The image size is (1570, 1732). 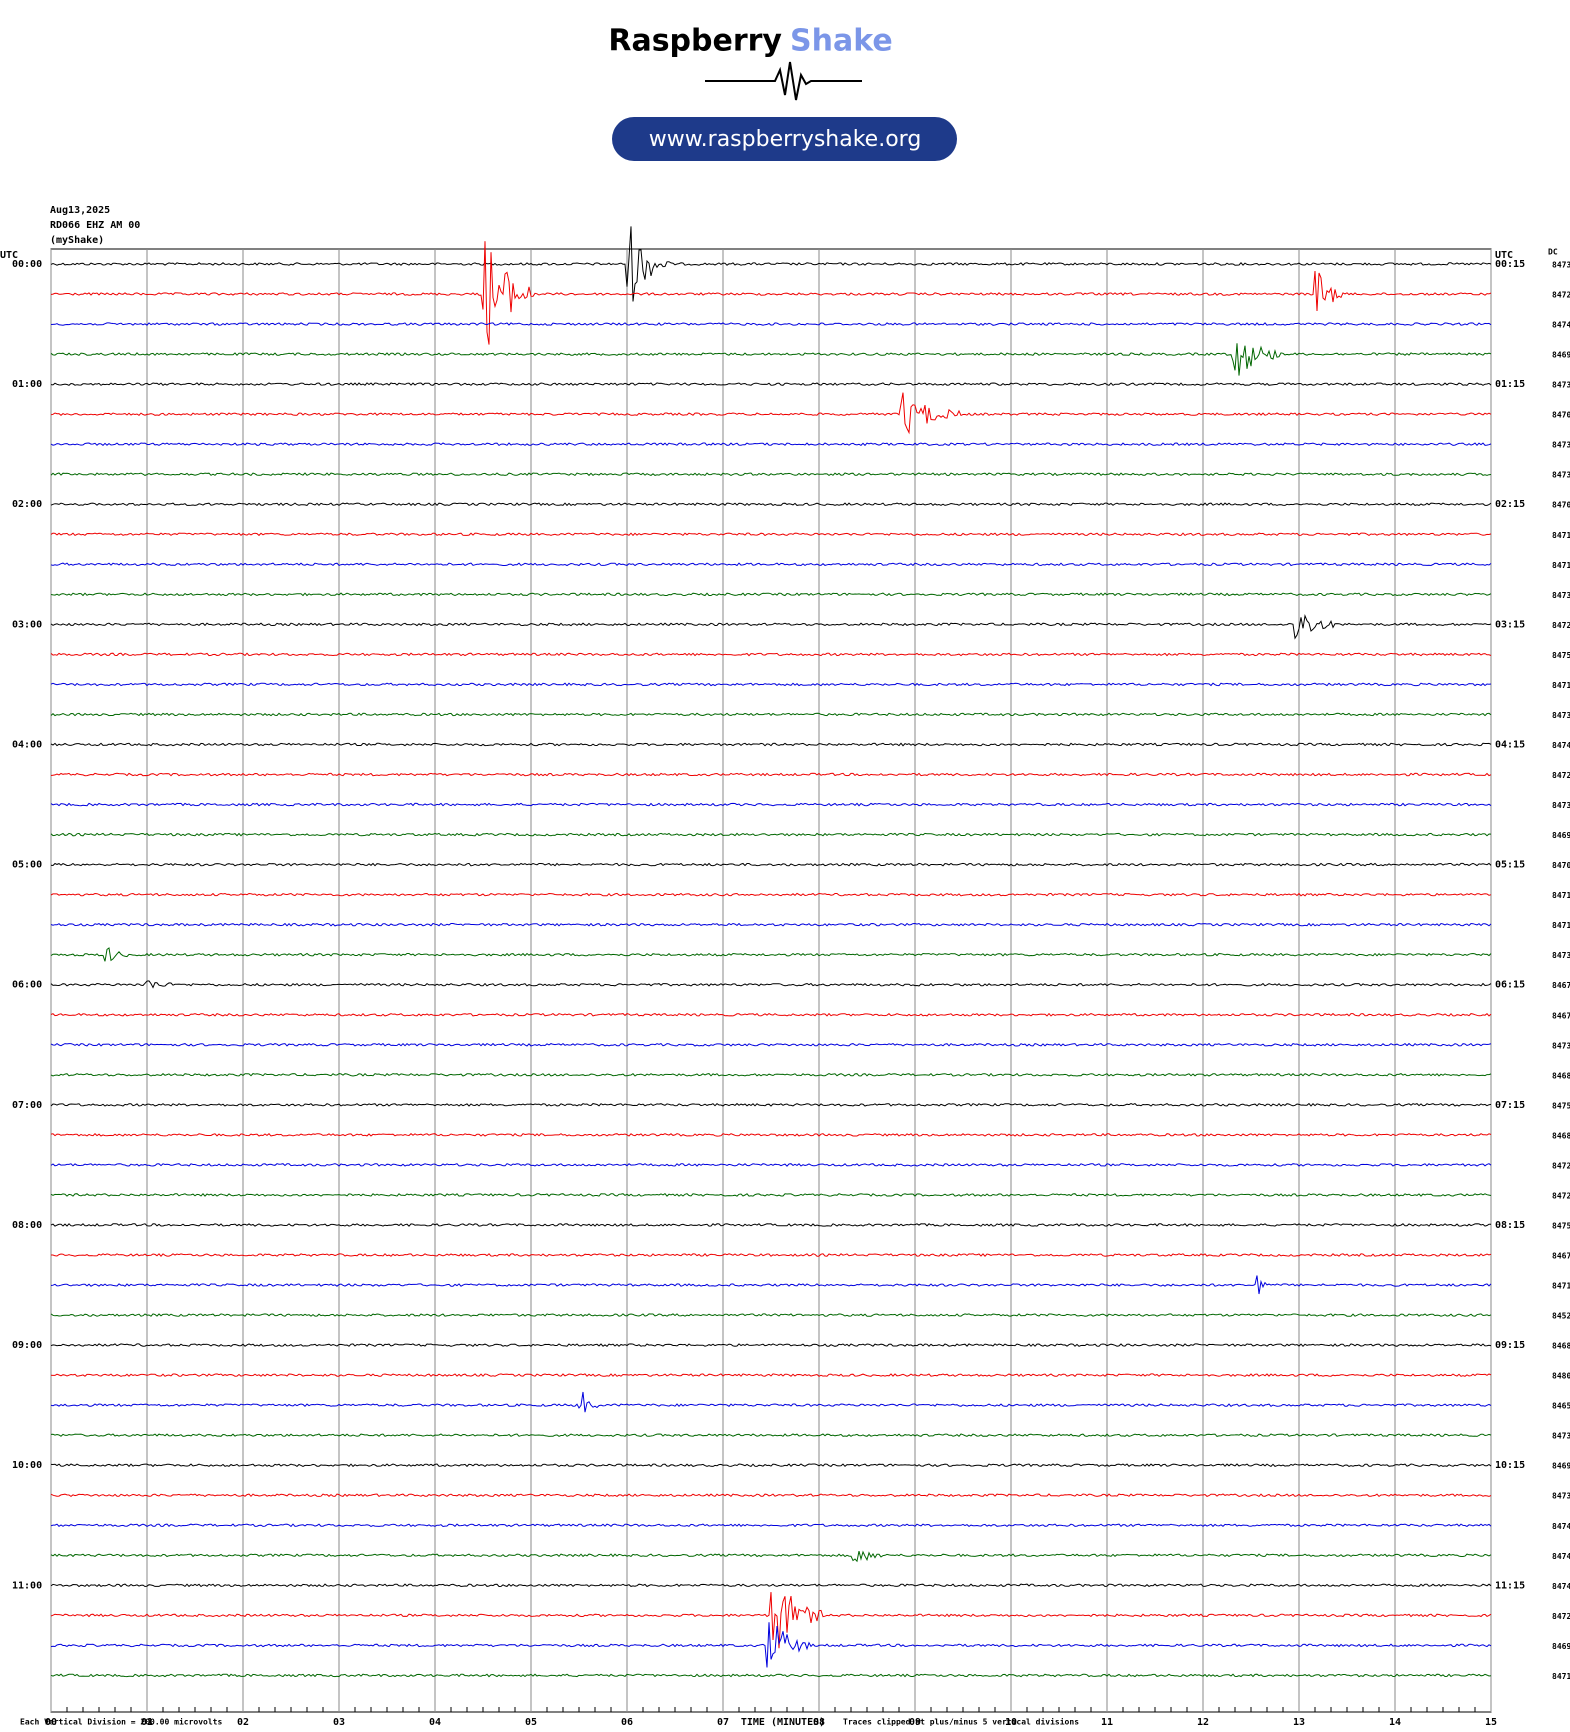 I want to click on left-time: 02:00, so click(x=27, y=504).